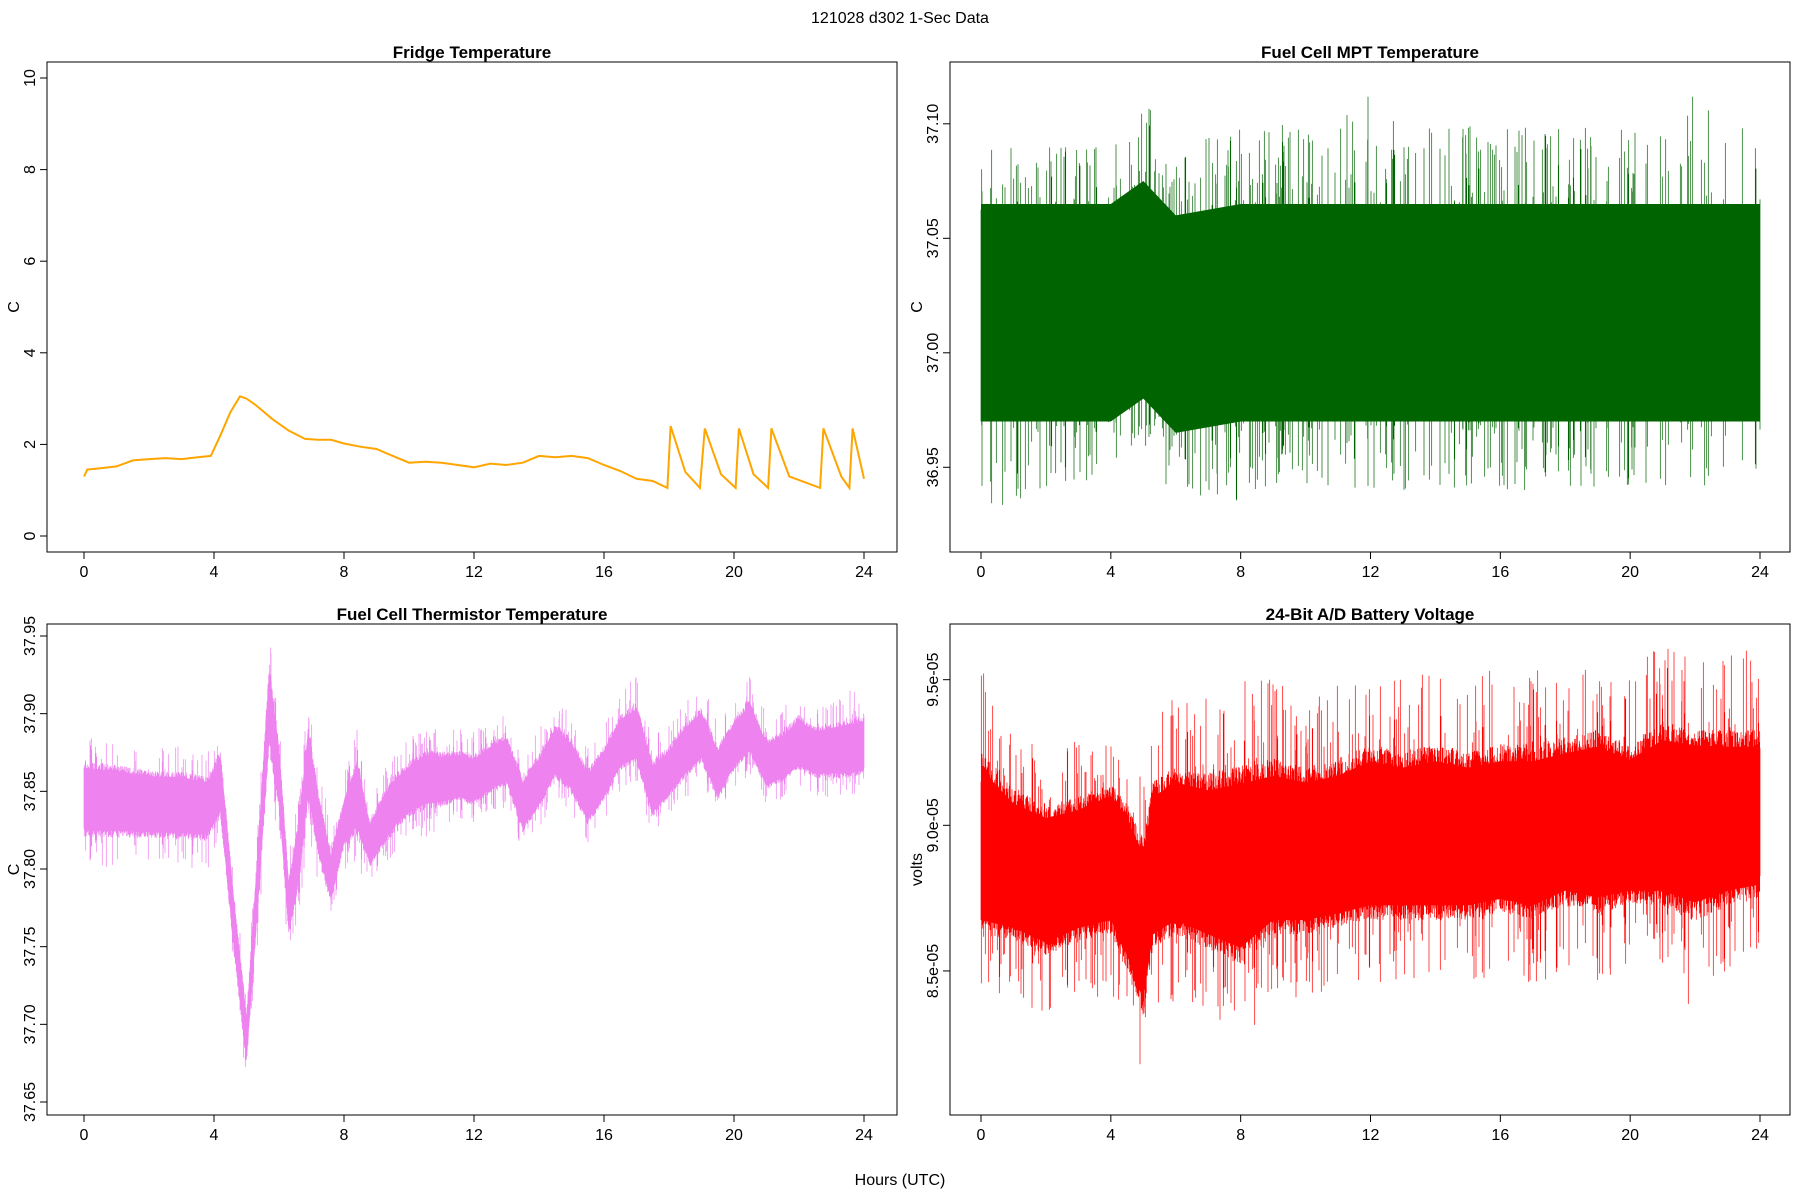 The image size is (1800, 1200). I want to click on thermistor-x-tick-label: 4, so click(214, 1135).